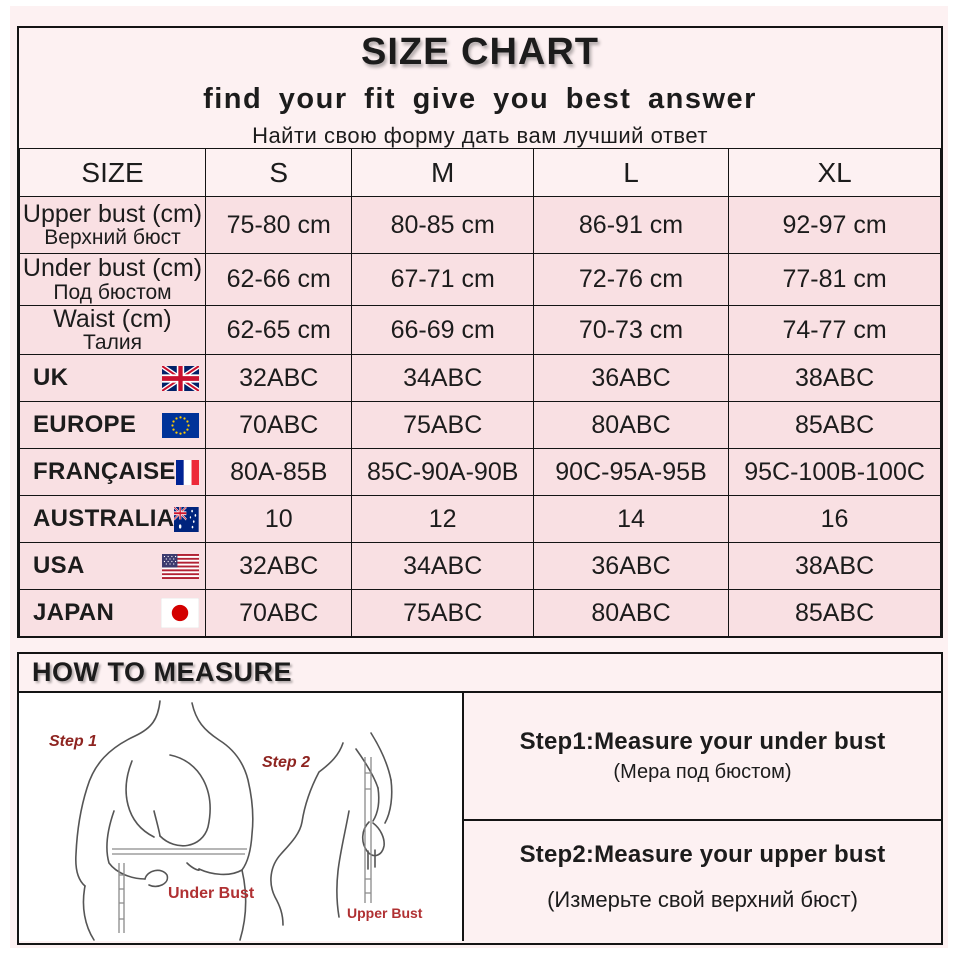 The height and width of the screenshot is (960, 960). What do you see at coordinates (702, 741) in the screenshot?
I see `step1-text: Step1:Measure your under bust` at bounding box center [702, 741].